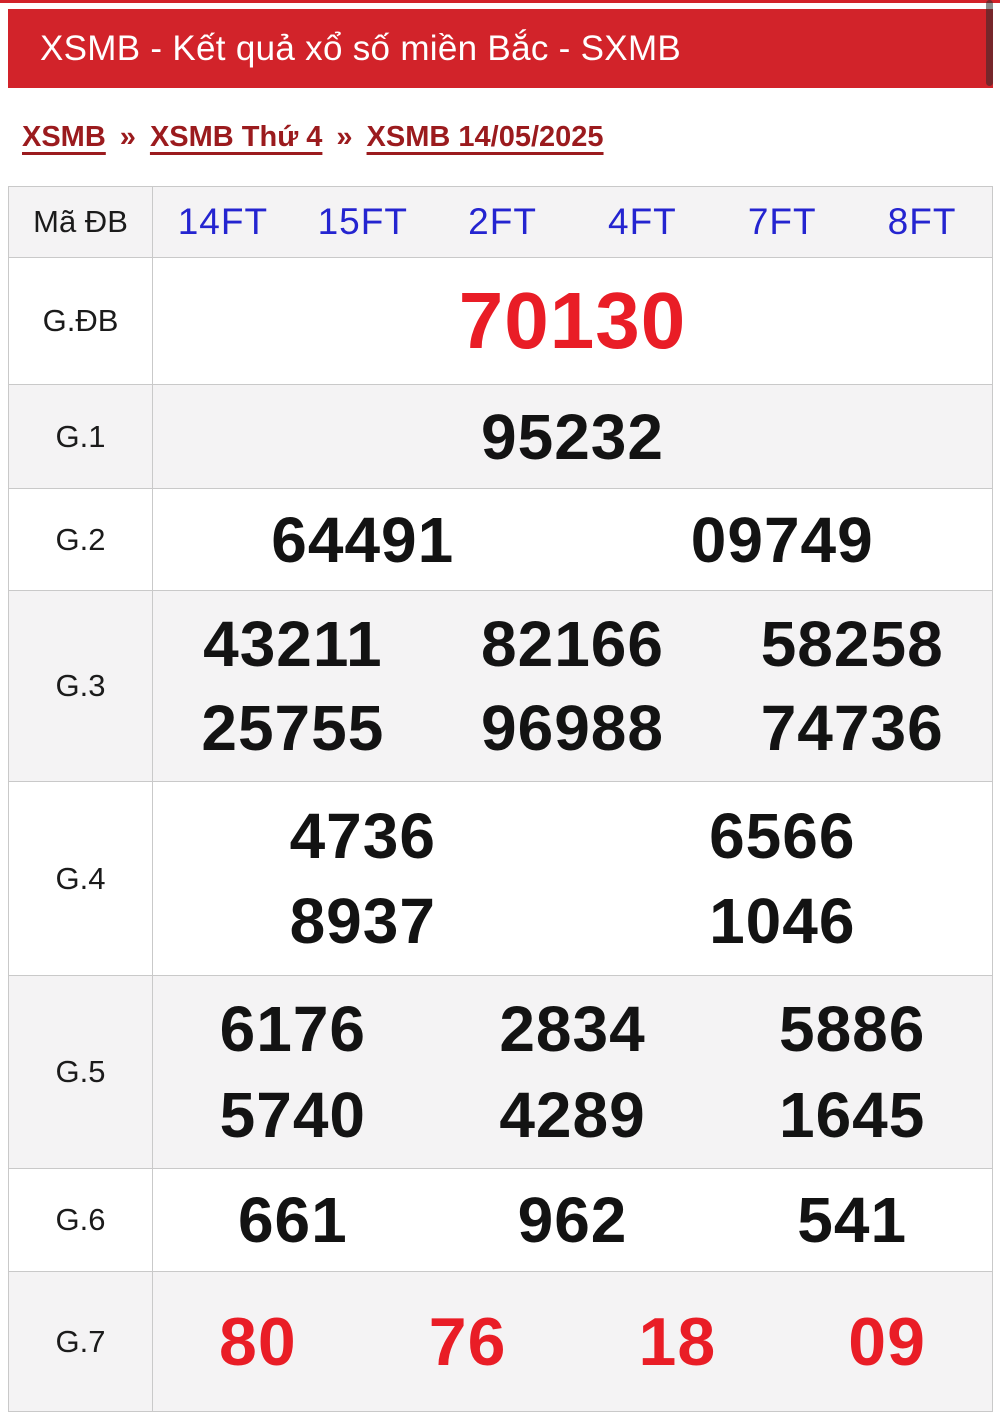  What do you see at coordinates (572, 686) in the screenshot?
I see `prize-values-g3: 43211 82166 58258 25755 96988 74736` at bounding box center [572, 686].